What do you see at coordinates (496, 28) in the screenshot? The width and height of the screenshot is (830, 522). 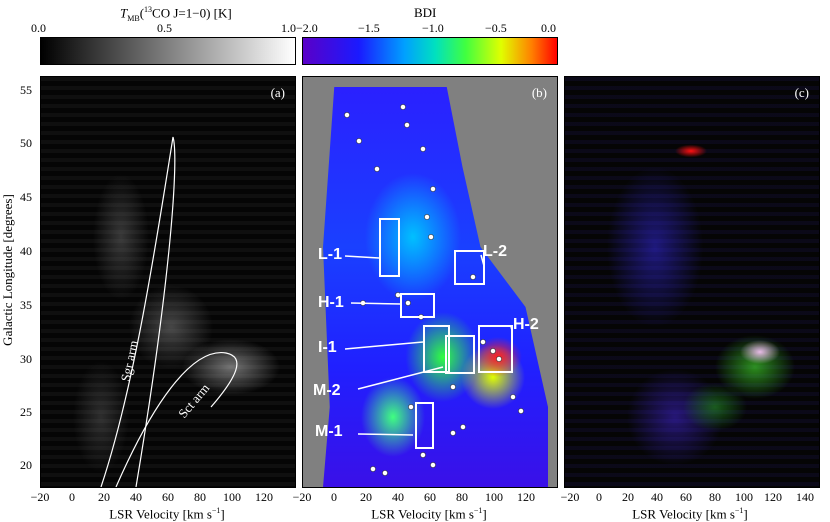 I see `bdi-tick-3: −0.5` at bounding box center [496, 28].